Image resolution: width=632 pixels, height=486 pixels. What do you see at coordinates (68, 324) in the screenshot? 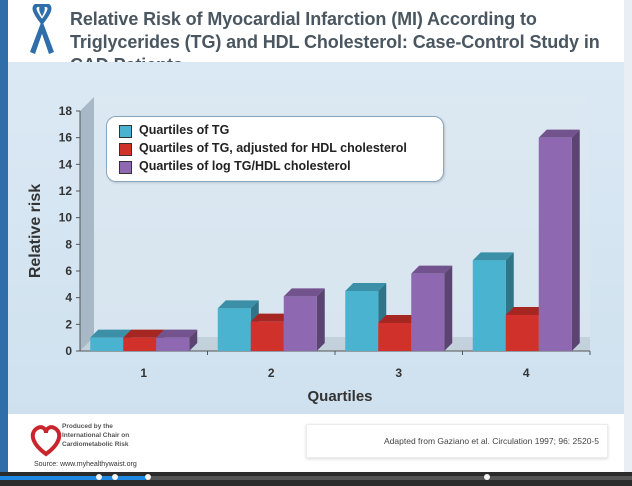
I see `y-tick-label: 2` at bounding box center [68, 324].